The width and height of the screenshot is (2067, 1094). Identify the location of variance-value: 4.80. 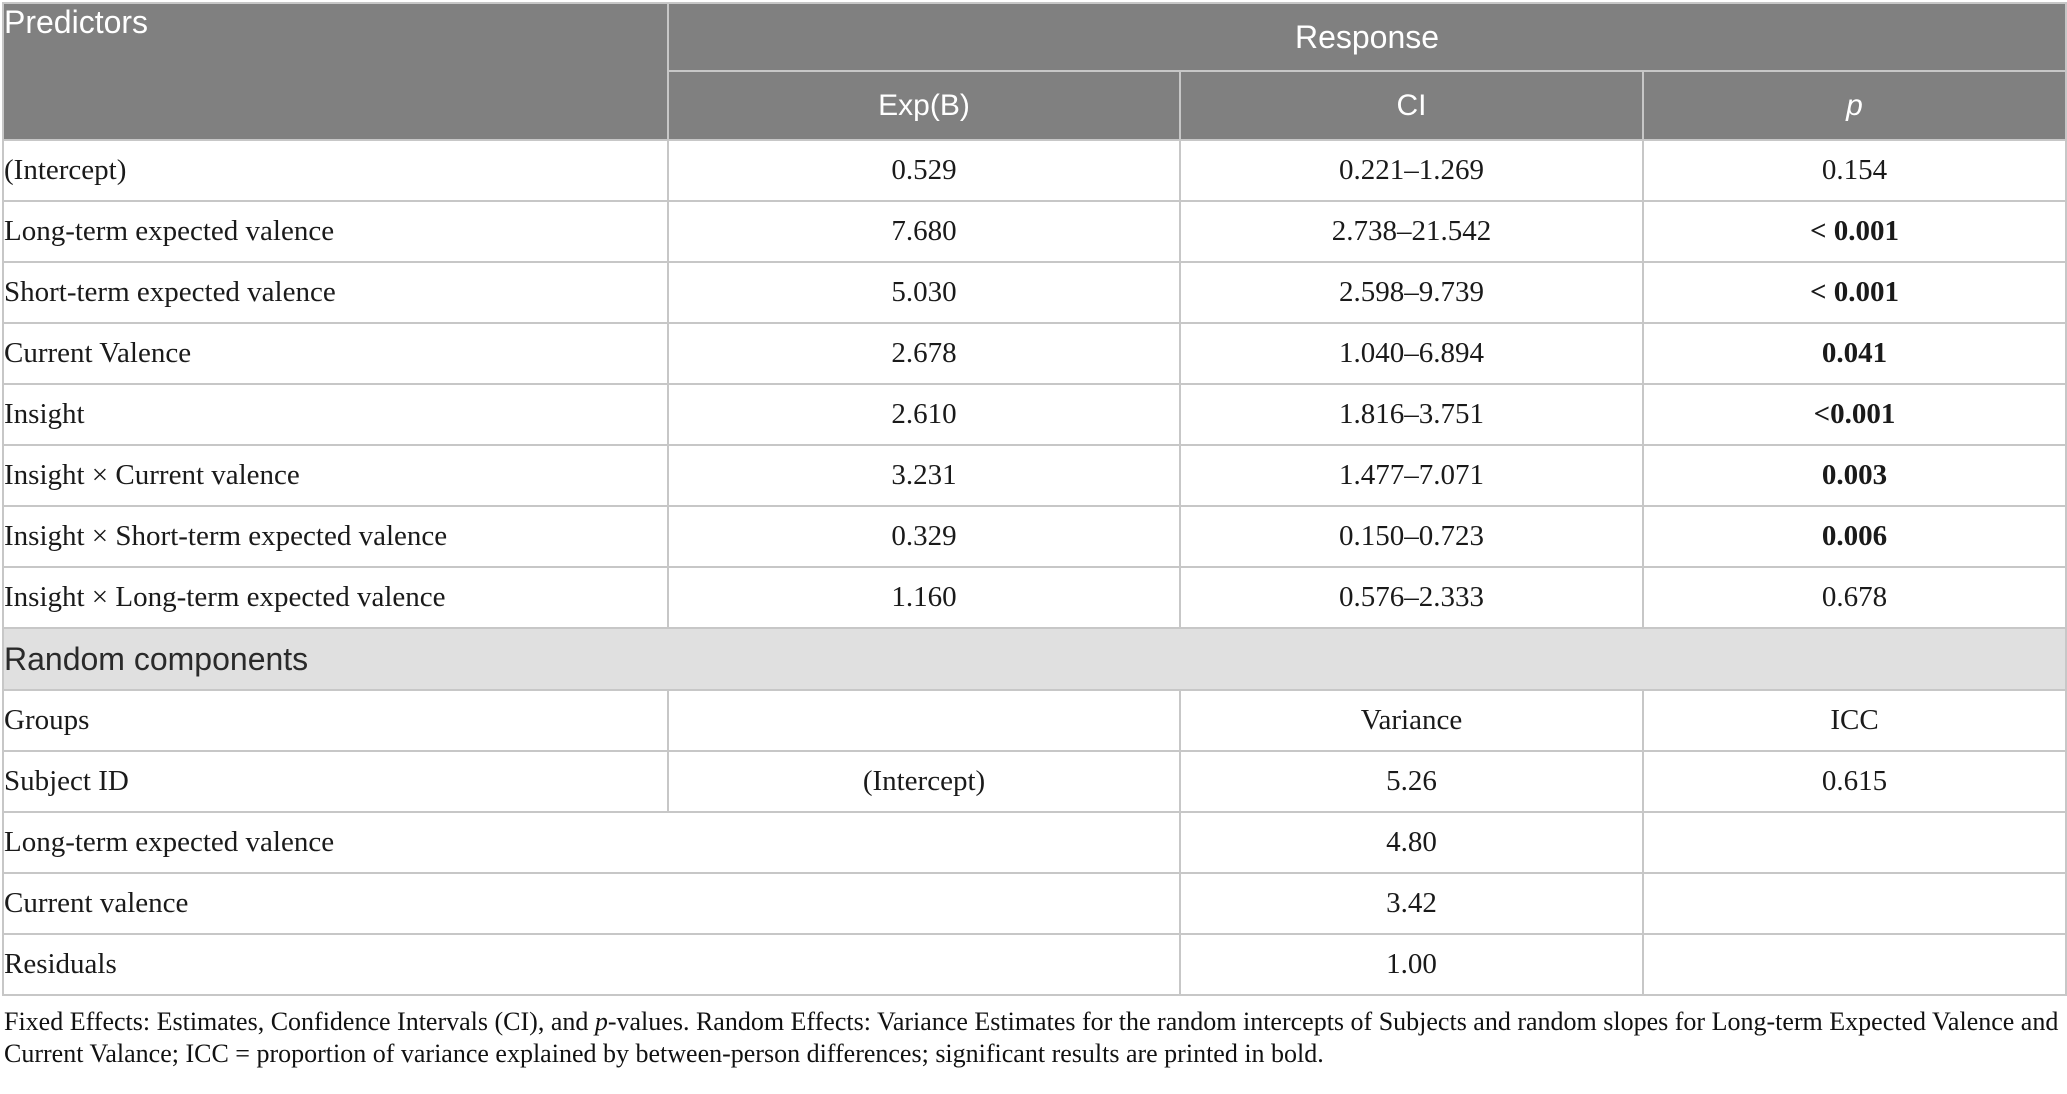
(1411, 842).